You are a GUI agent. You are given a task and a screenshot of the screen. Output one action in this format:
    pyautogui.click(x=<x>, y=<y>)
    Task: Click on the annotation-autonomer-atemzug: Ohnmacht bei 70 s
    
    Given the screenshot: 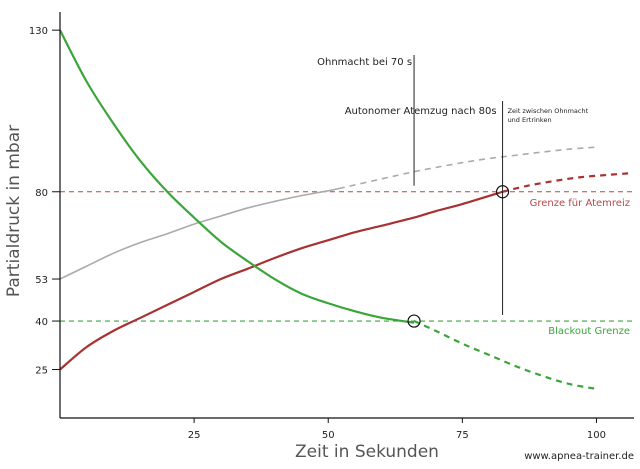 What is the action you would take?
    pyautogui.click(x=364, y=62)
    